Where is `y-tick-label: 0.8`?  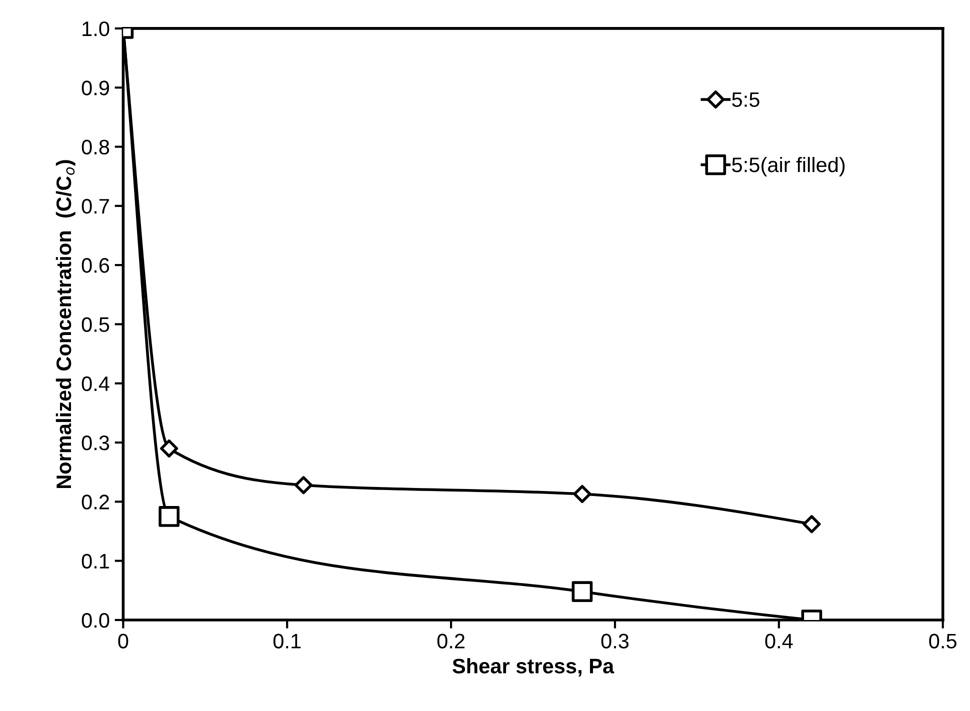
y-tick-label: 0.8 is located at coordinates (96, 147).